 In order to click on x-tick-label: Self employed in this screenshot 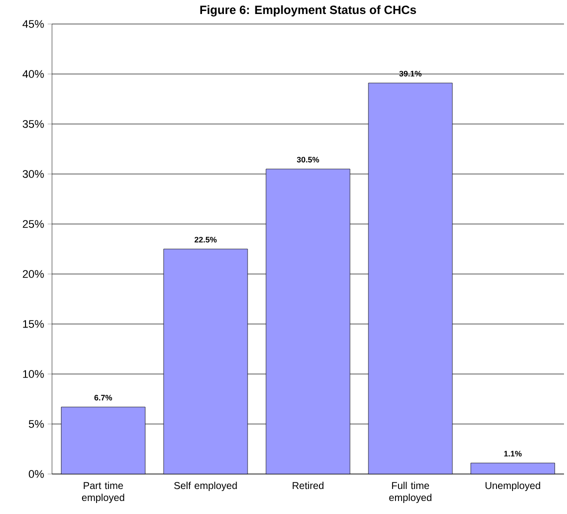, I will do `click(205, 487)`.